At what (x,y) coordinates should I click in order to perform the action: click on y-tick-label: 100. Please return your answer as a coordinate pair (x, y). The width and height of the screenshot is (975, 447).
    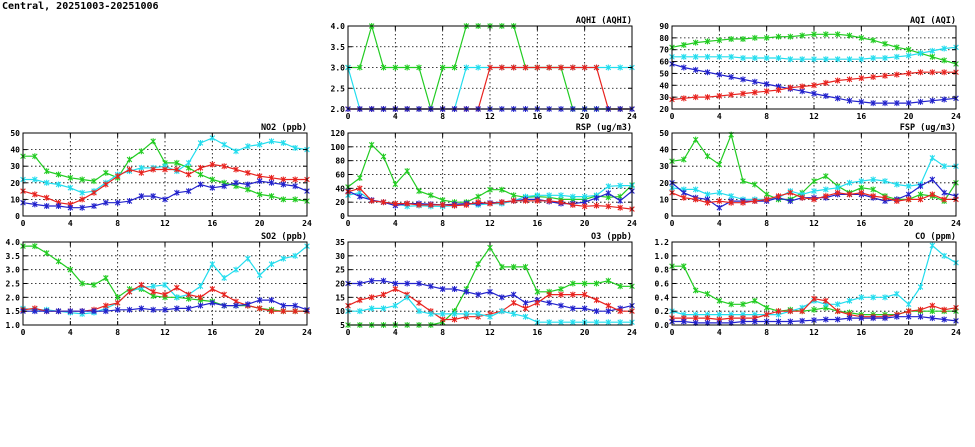
    Looking at the image, I should click on (338, 147).